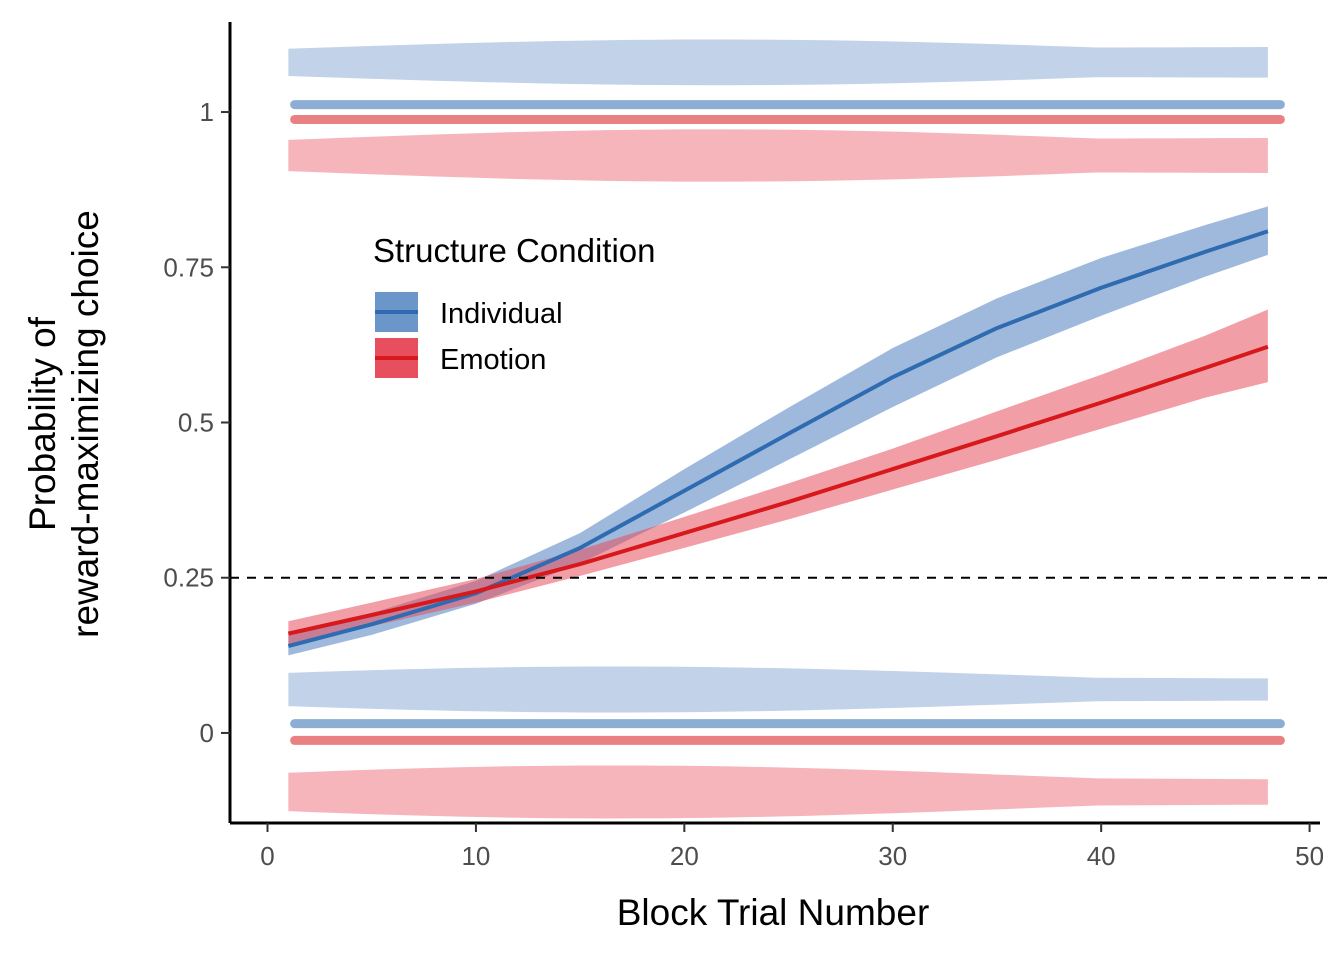  I want to click on legend: Structure Condition Individual Emotion, so click(514, 305).